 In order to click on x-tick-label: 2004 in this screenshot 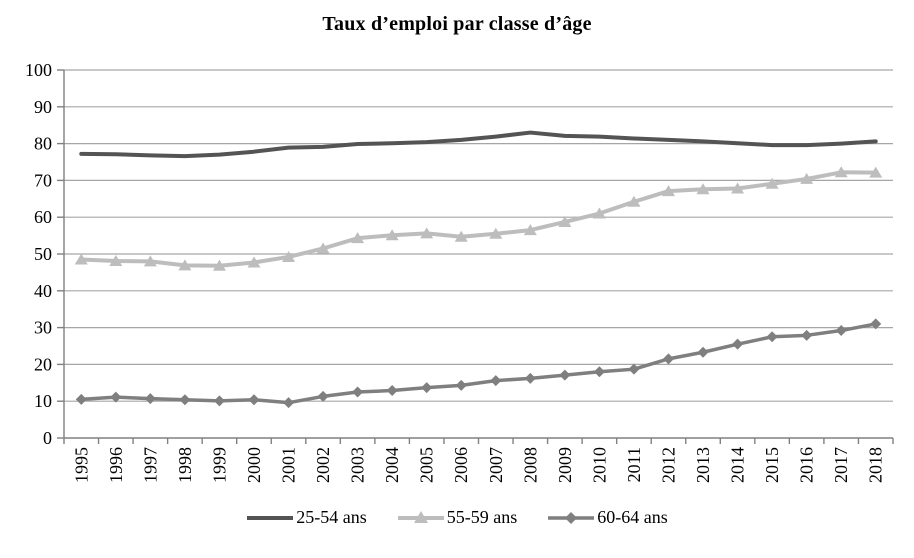, I will do `click(392, 465)`.